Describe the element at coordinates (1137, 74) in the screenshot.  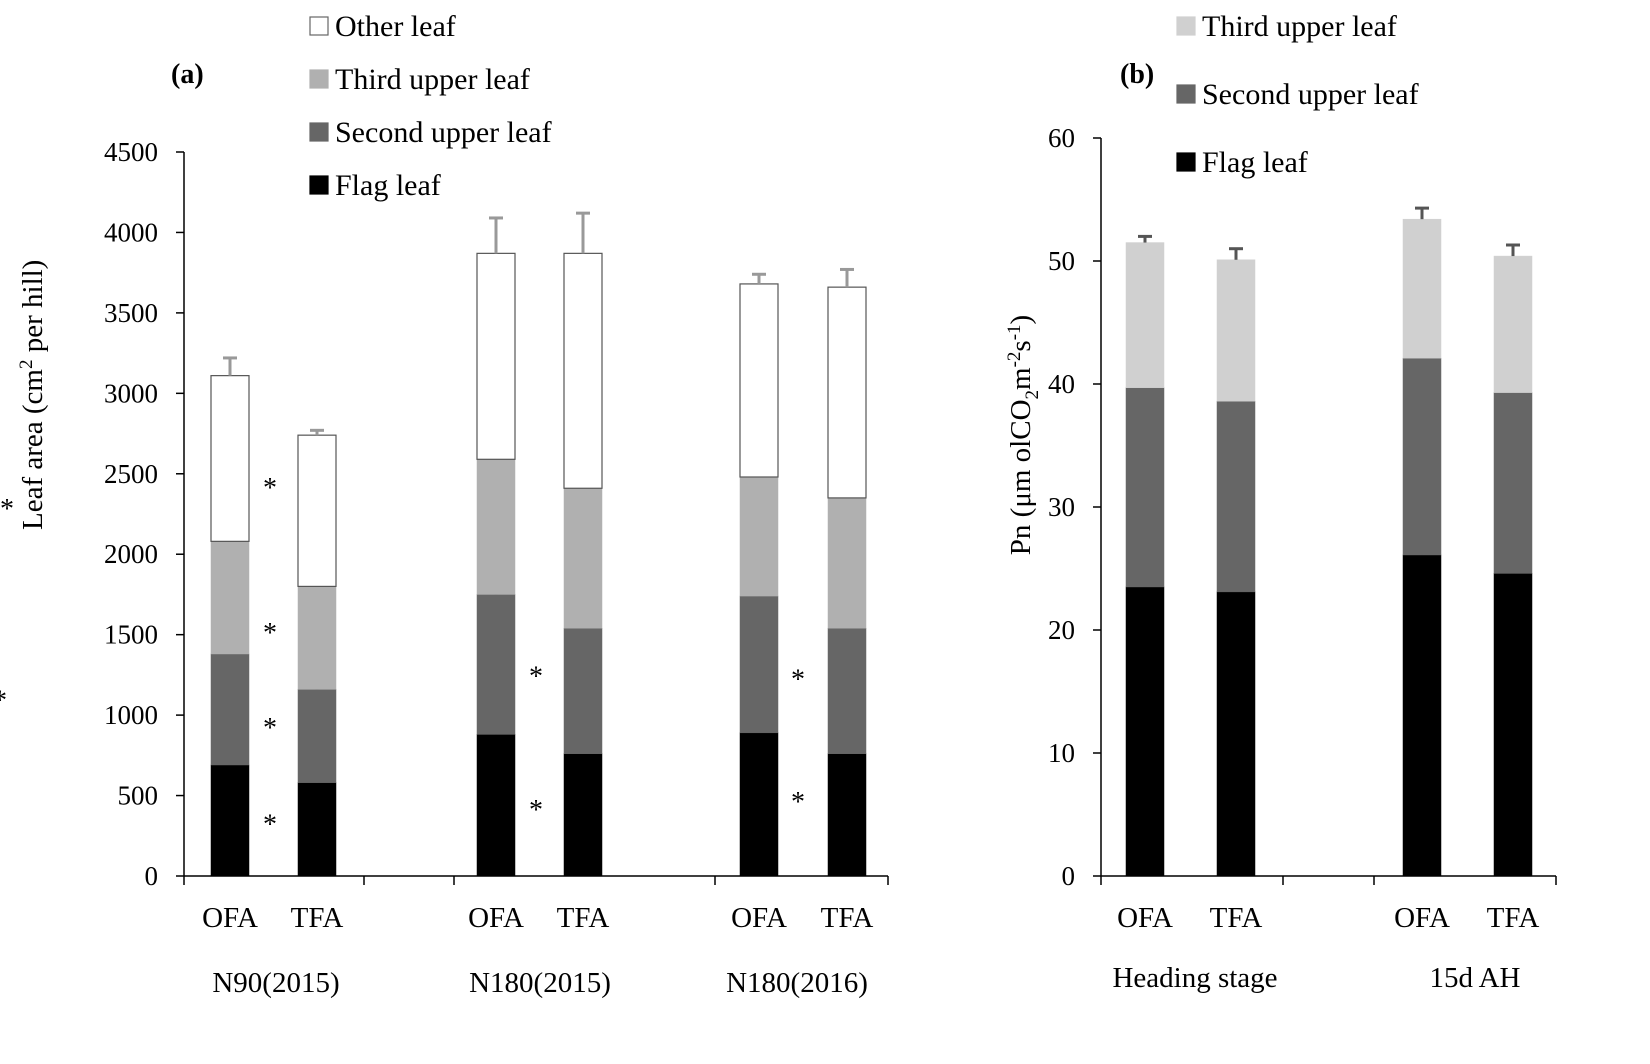
I see `panel-b-label: (b)` at that location.